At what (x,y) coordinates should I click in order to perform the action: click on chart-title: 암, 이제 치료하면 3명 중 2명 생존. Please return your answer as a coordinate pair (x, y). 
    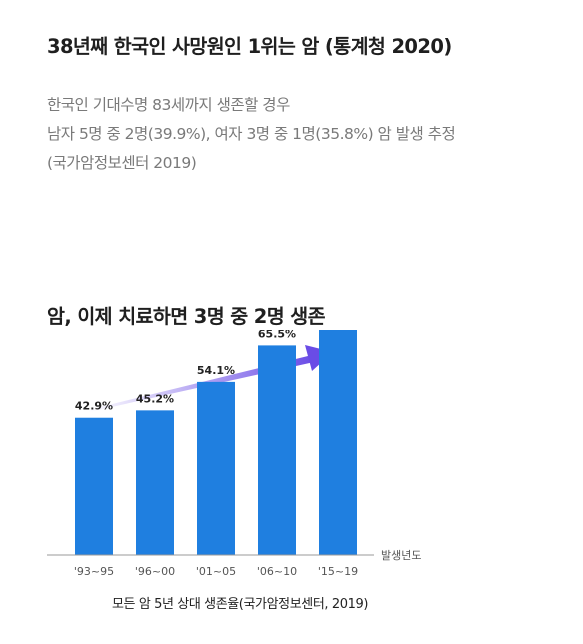
    Looking at the image, I should click on (186, 316).